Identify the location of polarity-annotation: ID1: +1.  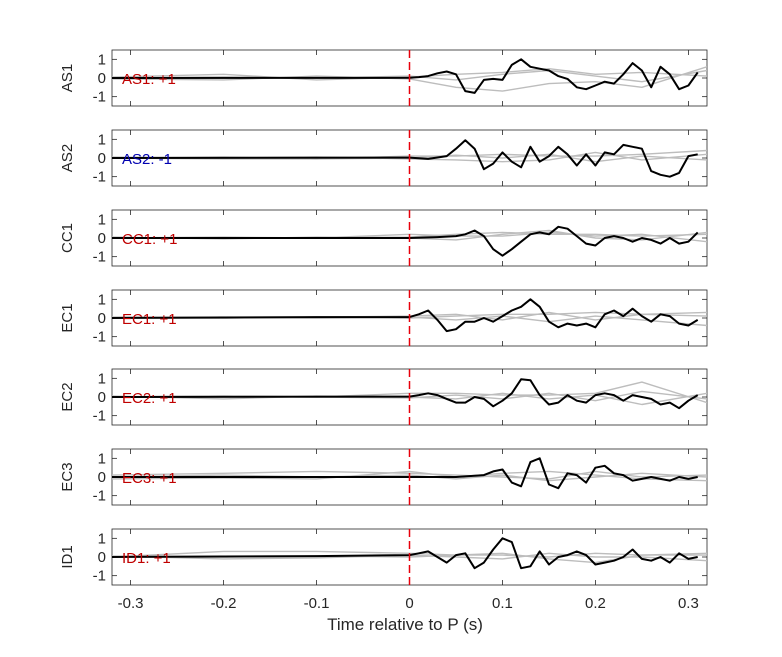
(146, 558).